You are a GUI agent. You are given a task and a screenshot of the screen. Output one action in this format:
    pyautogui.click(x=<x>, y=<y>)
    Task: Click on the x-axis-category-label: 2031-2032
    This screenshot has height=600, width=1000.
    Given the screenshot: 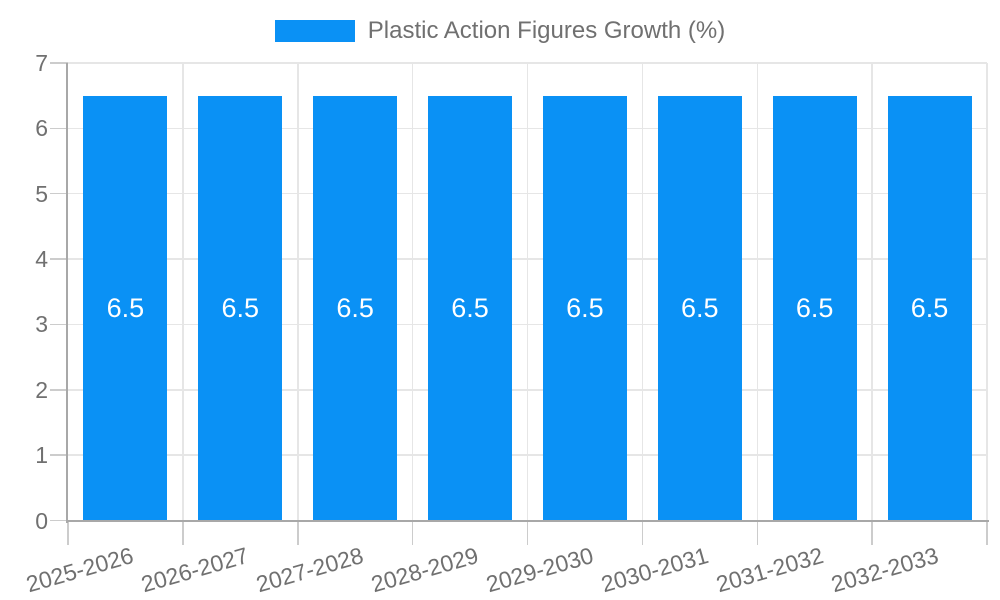 What is the action you would take?
    pyautogui.click(x=769, y=570)
    